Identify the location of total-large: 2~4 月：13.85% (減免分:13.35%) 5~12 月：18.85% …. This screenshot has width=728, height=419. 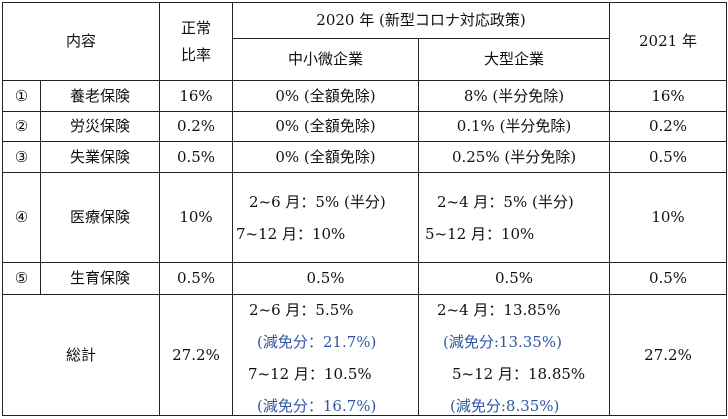
(516, 358).